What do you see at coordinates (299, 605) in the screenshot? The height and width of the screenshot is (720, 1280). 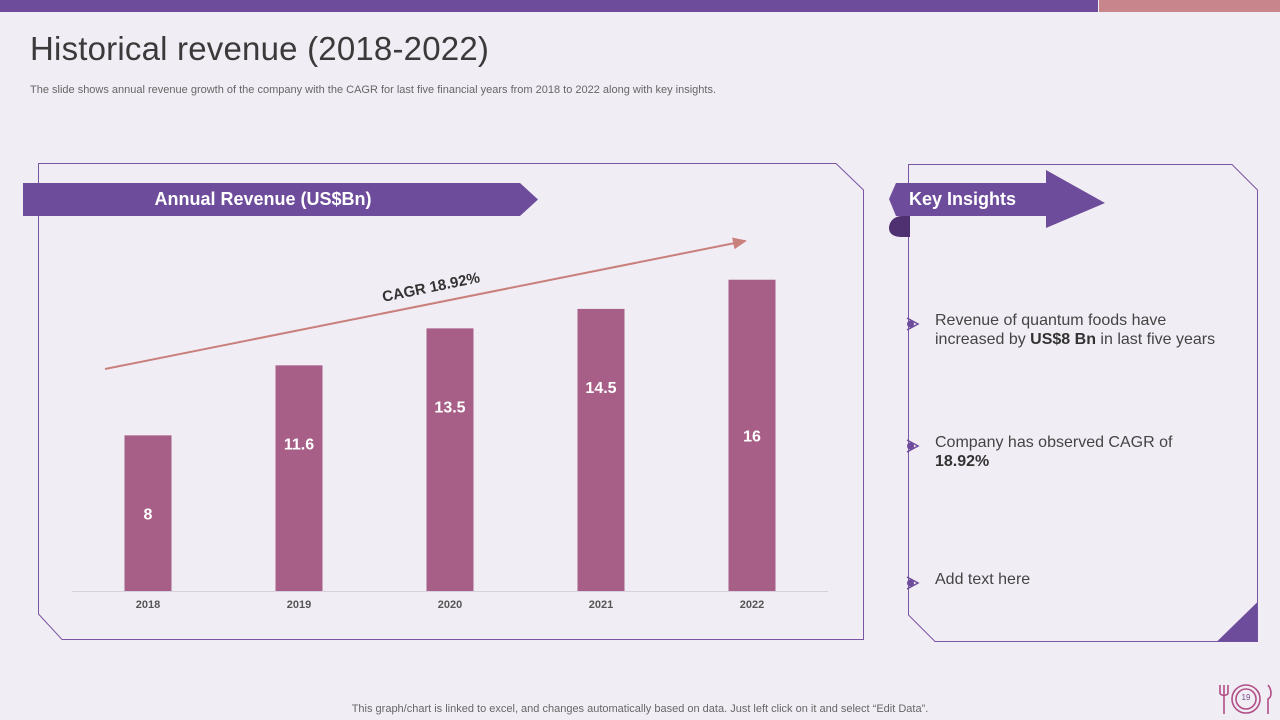 I see `x-tick-label-2019: 2019` at bounding box center [299, 605].